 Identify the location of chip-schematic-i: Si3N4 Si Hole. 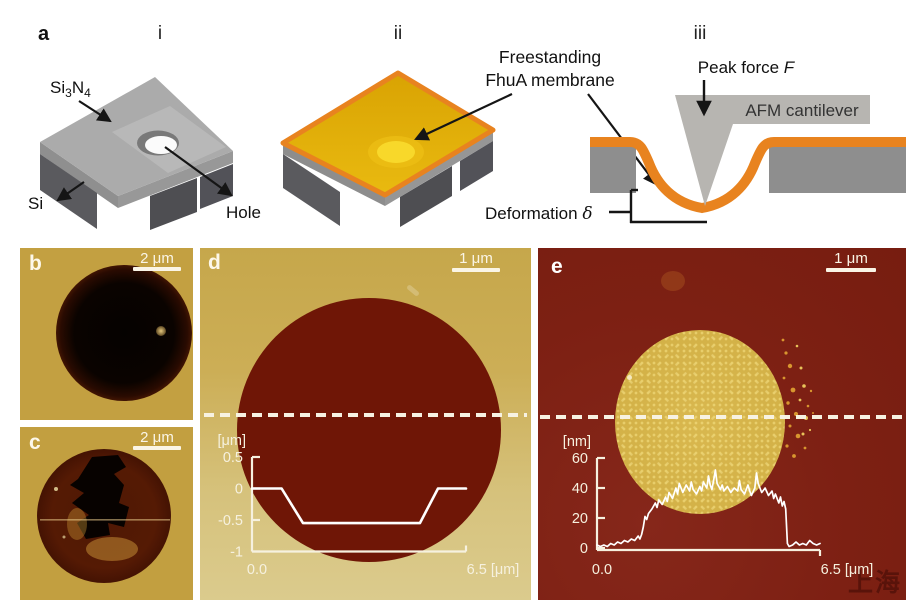
(144, 153).